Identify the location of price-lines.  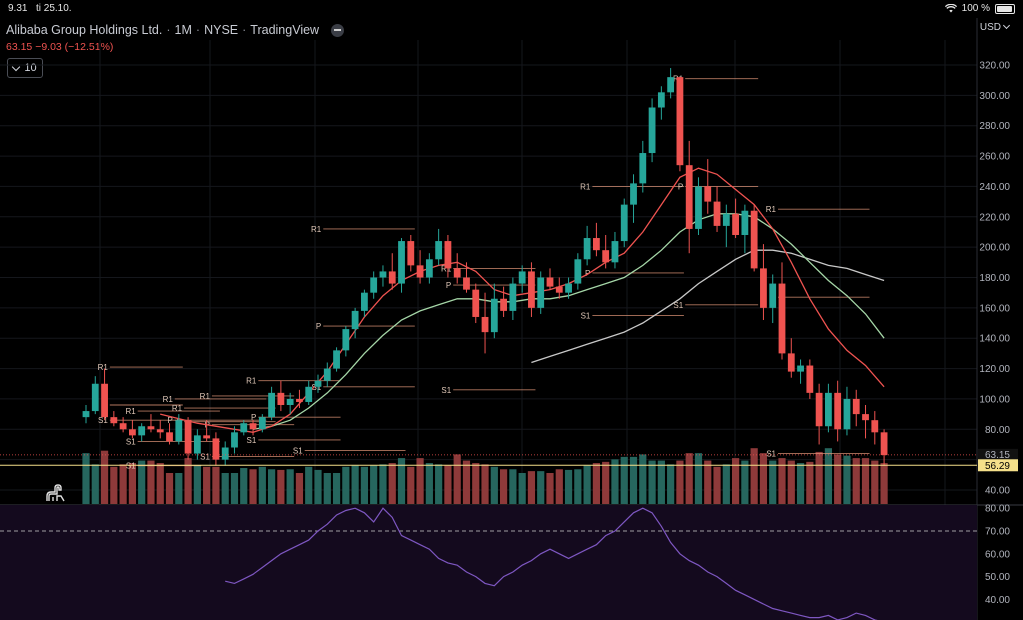
(488, 460).